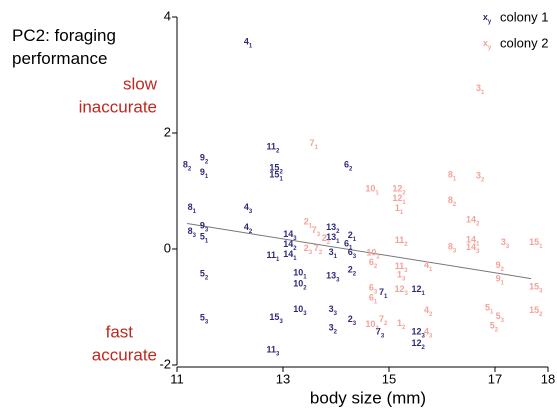 The image size is (557, 411). Describe the element at coordinates (64, 35) in the screenshot. I see `title-line: PC2: foraging` at that location.